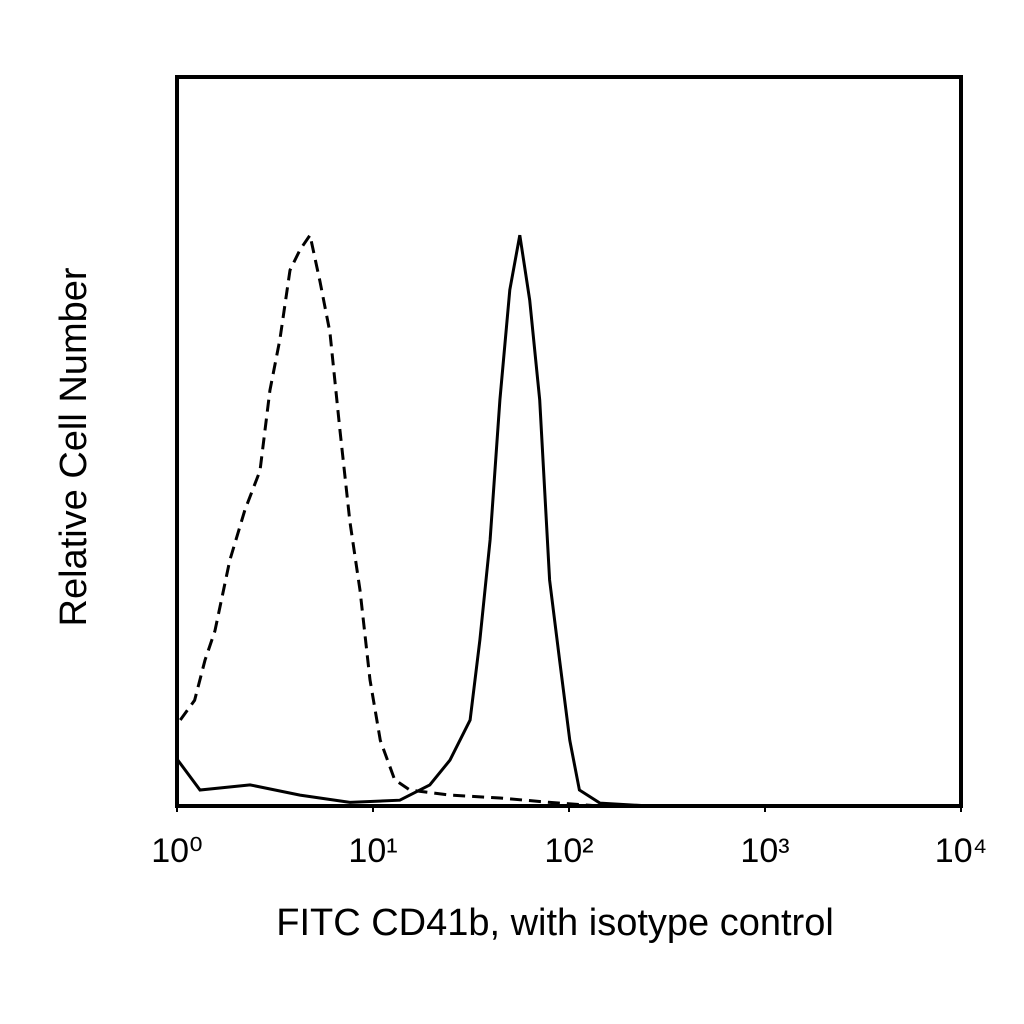 The image size is (1024, 1024). What do you see at coordinates (555, 923) in the screenshot?
I see `x-axis-label: FITC CD41b, with isotype control` at bounding box center [555, 923].